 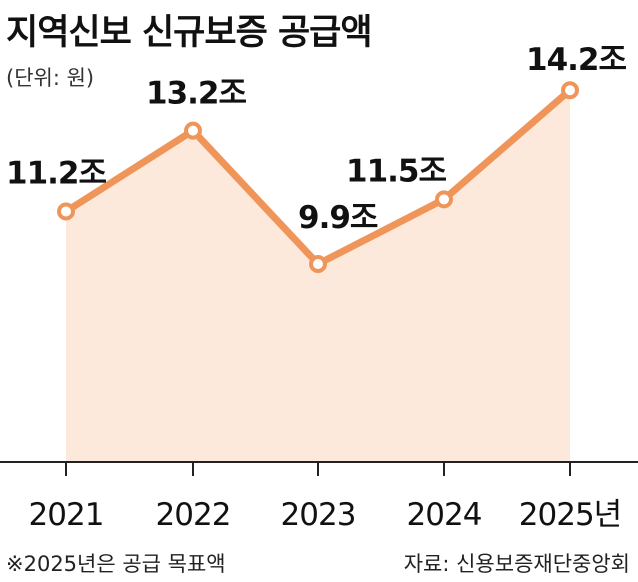 I want to click on value-label-1: 13.2조, so click(x=196, y=94).